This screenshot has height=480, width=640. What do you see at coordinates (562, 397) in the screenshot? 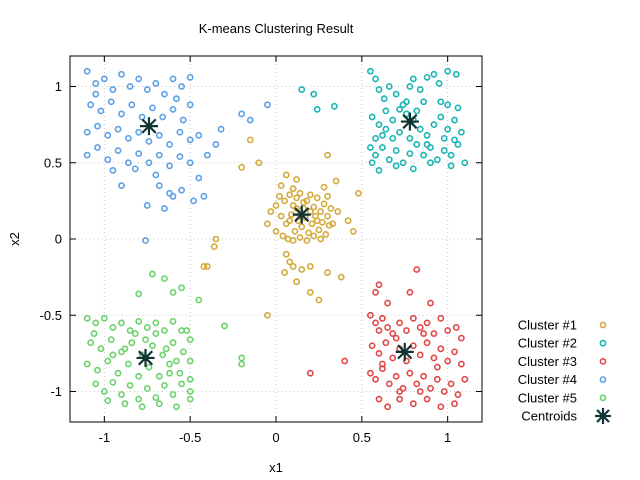
I see `legend-item: Cluster #5` at bounding box center [562, 397].